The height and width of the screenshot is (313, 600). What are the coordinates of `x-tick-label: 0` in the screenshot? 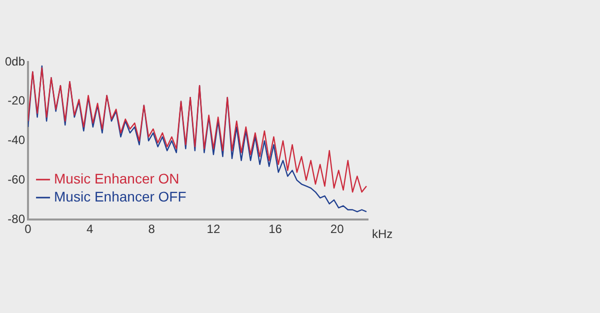 It's located at (28, 229).